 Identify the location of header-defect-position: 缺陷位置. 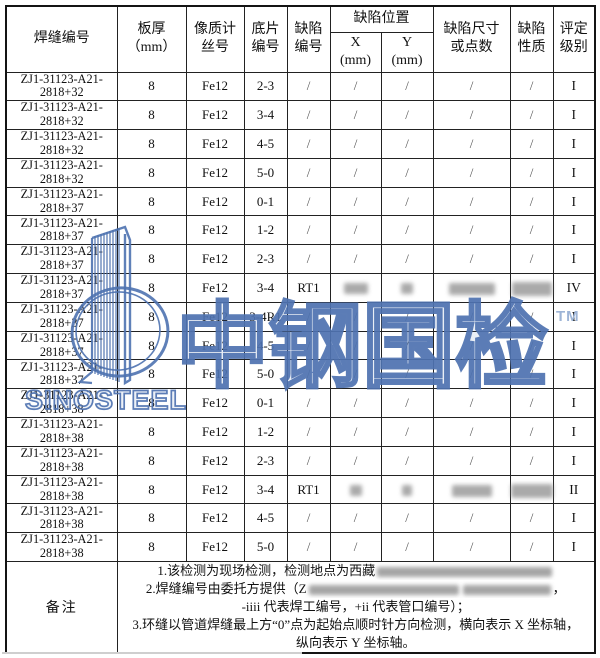
(381, 19).